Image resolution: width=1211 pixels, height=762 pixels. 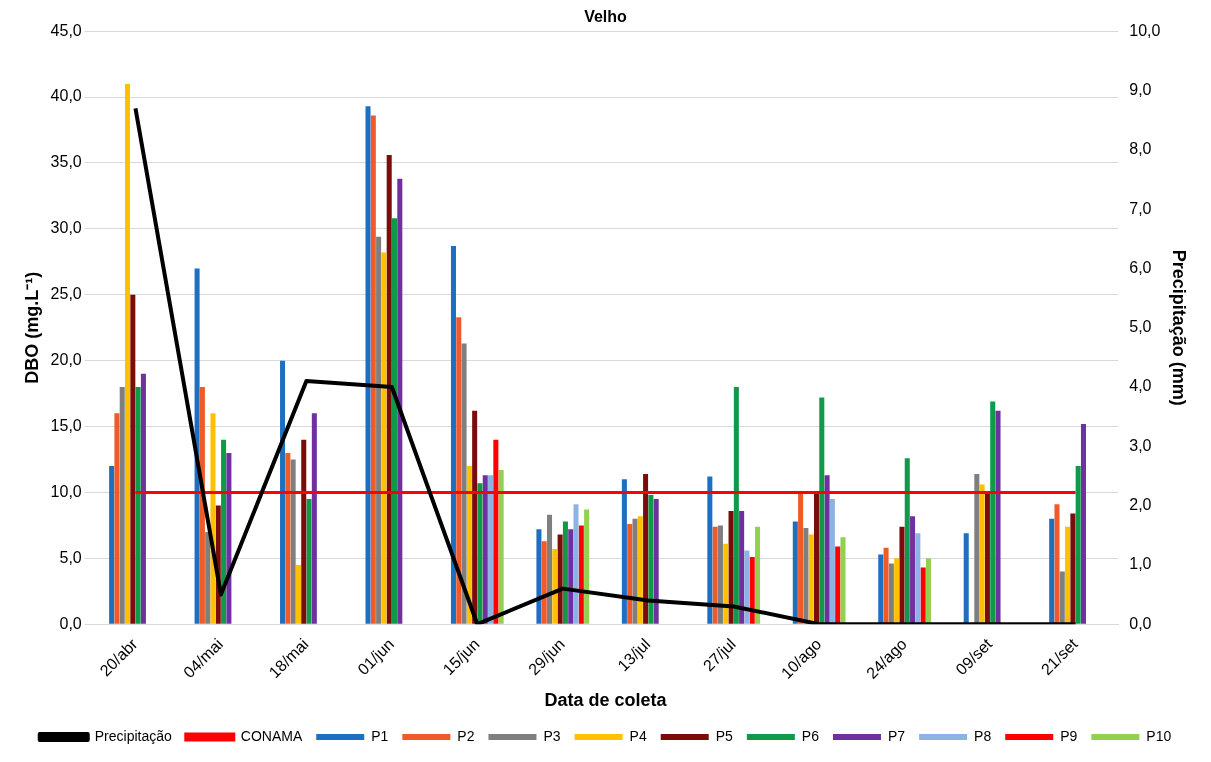 I want to click on legend-label: P7, so click(x=896, y=735).